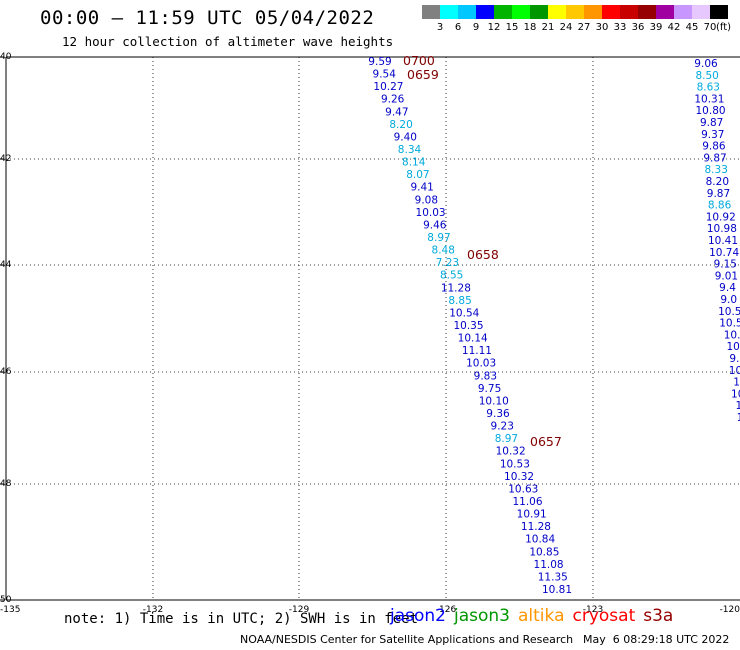 The width and height of the screenshot is (740, 650). Describe the element at coordinates (706, 76) in the screenshot. I see `wave-height-label-east: 8.50` at that location.